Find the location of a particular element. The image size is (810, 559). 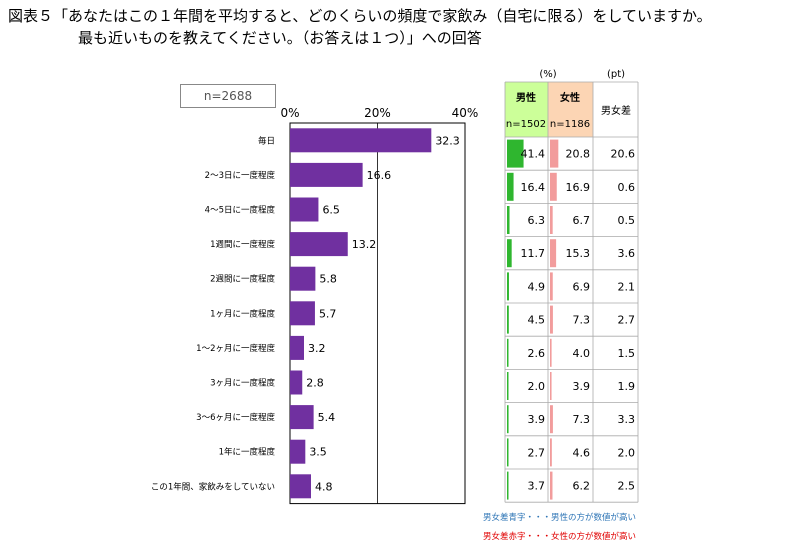

male-value: 16.4 is located at coordinates (533, 187).